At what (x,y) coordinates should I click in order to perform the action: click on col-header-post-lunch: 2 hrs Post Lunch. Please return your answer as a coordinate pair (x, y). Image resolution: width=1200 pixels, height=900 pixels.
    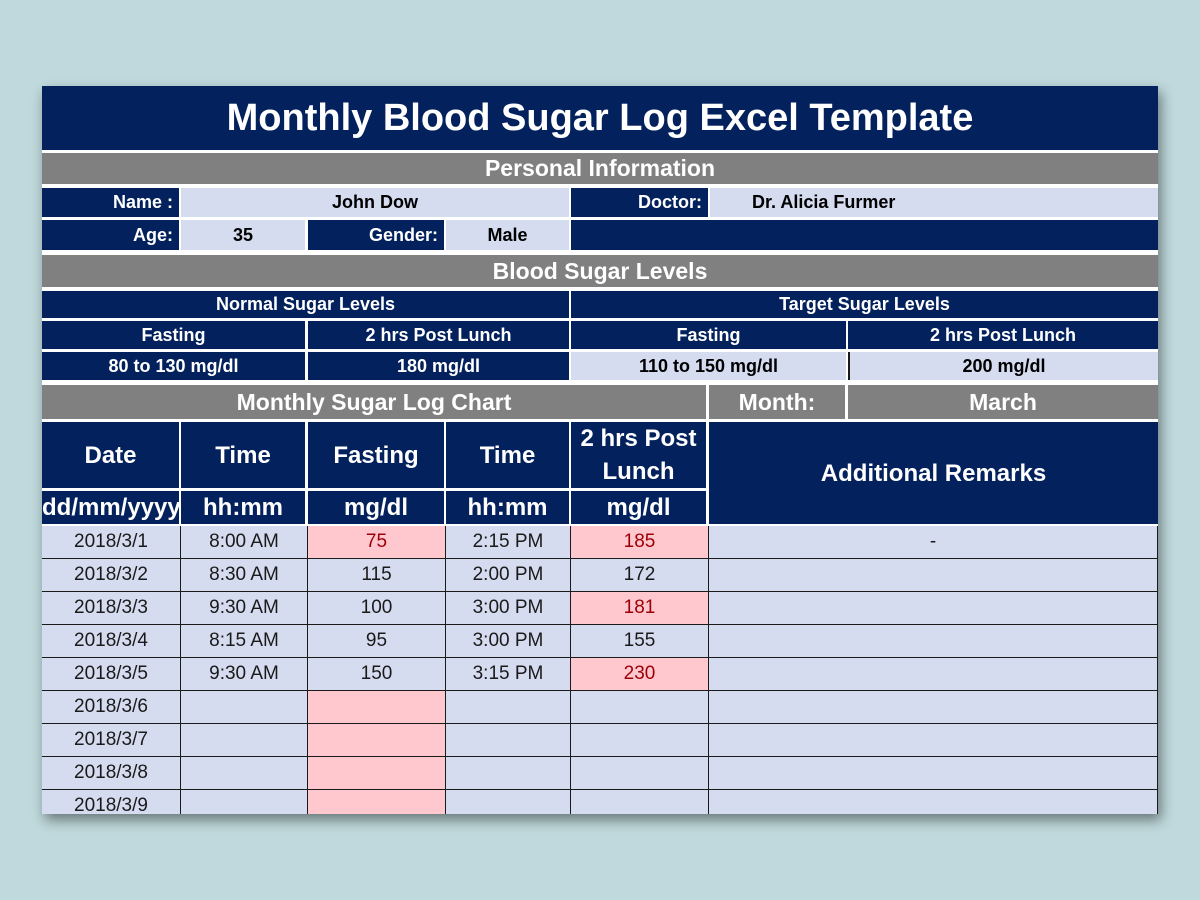
    Looking at the image, I should click on (638, 455).